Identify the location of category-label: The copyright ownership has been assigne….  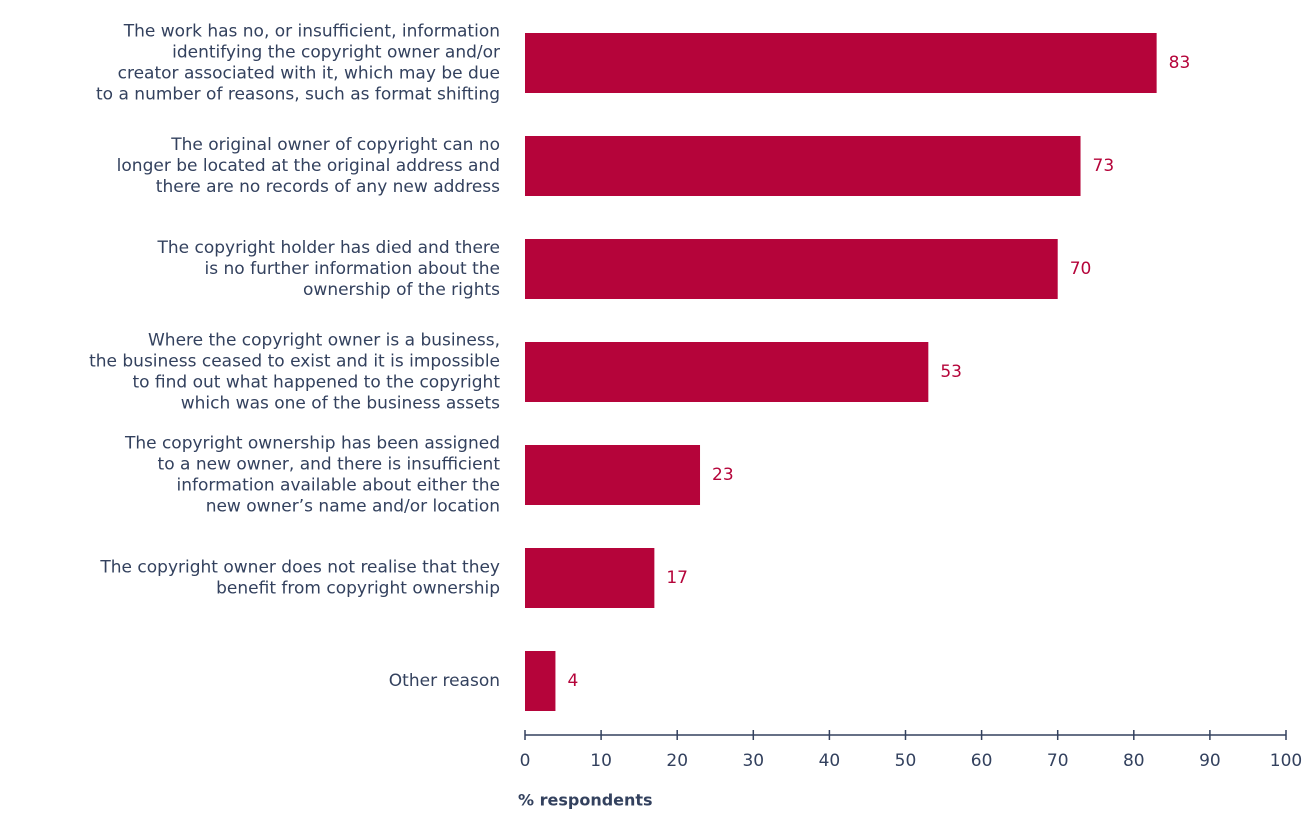
(312, 475).